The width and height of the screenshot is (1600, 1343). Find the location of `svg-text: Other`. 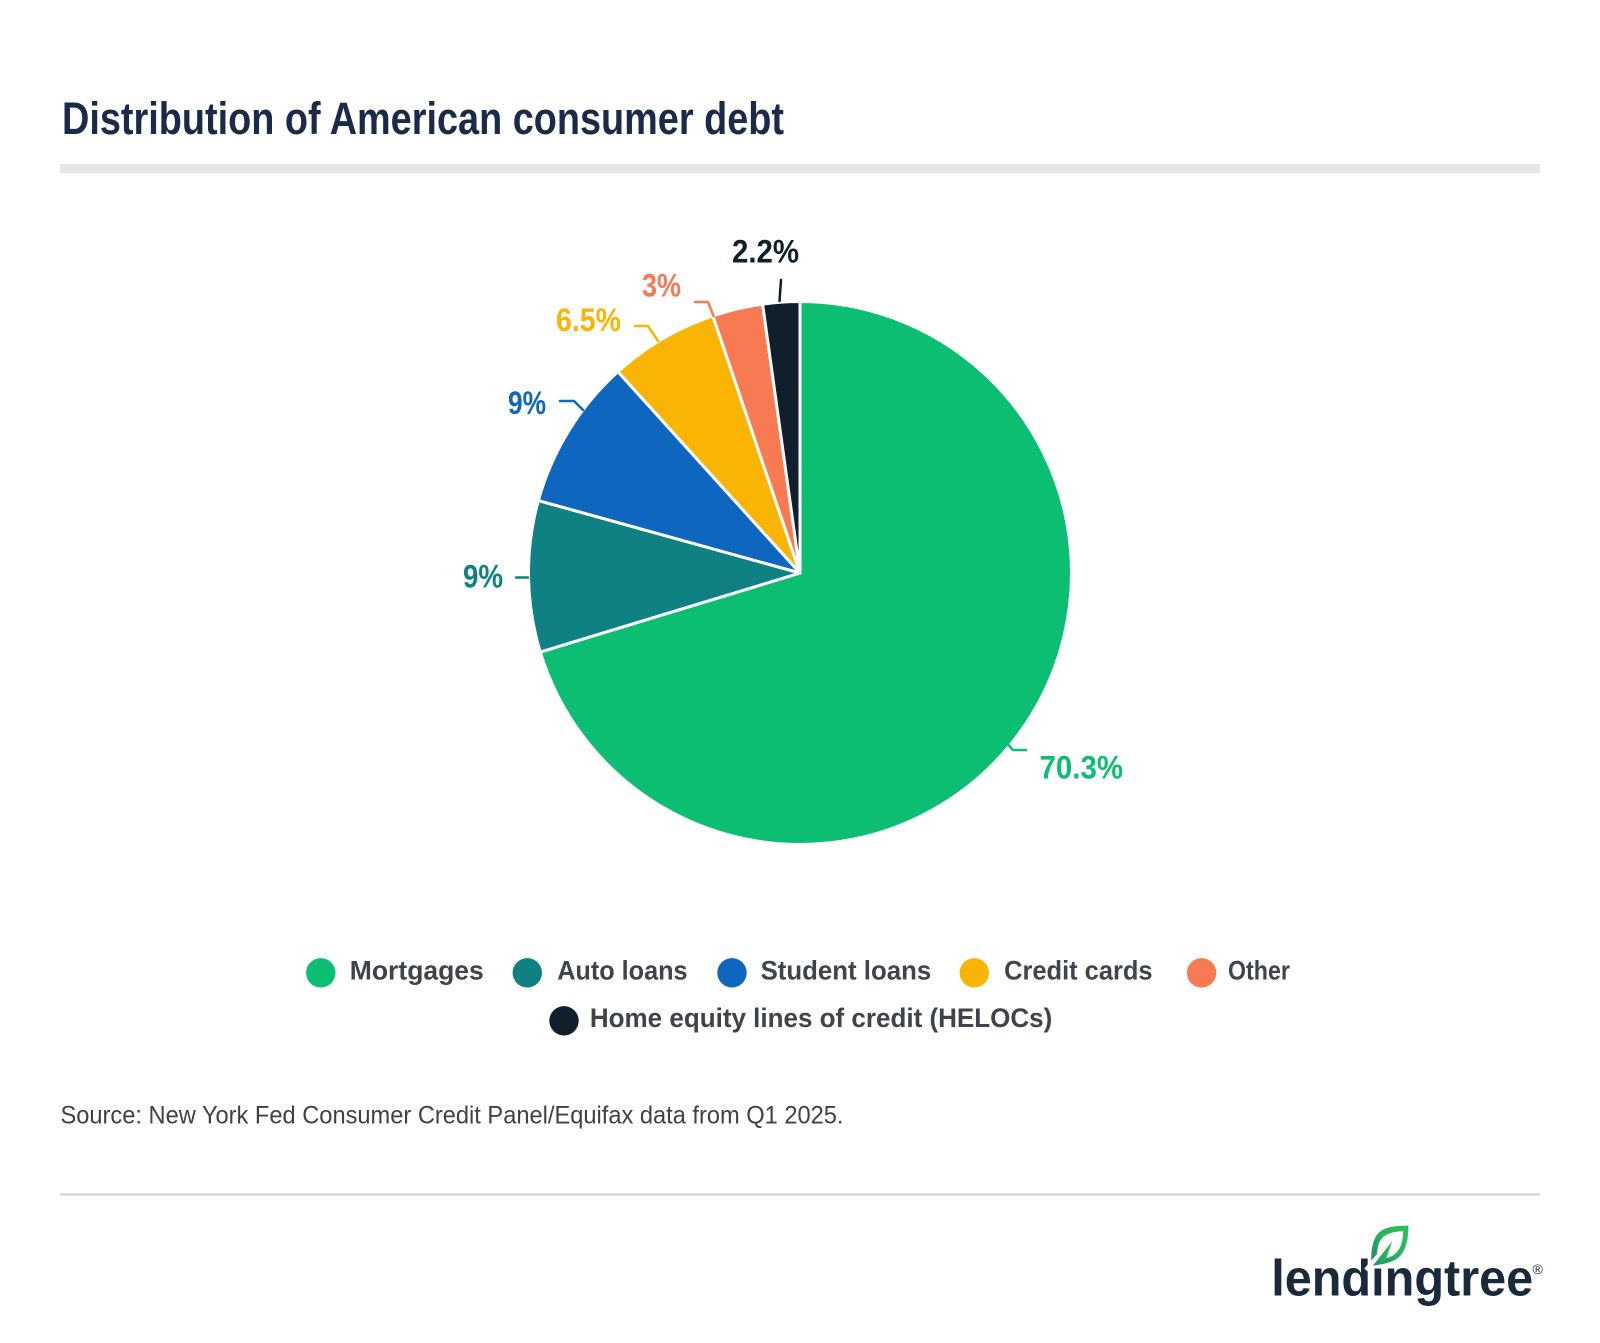

svg-text: Other is located at coordinates (1259, 970).